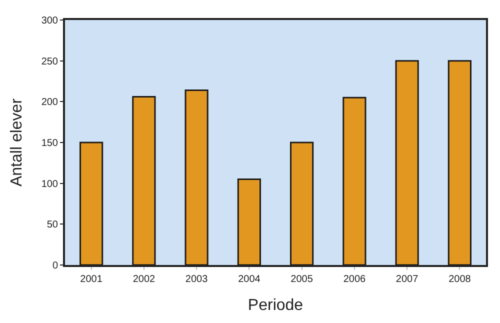  Describe the element at coordinates (49, 102) in the screenshot. I see `y-tick-label: 200` at that location.